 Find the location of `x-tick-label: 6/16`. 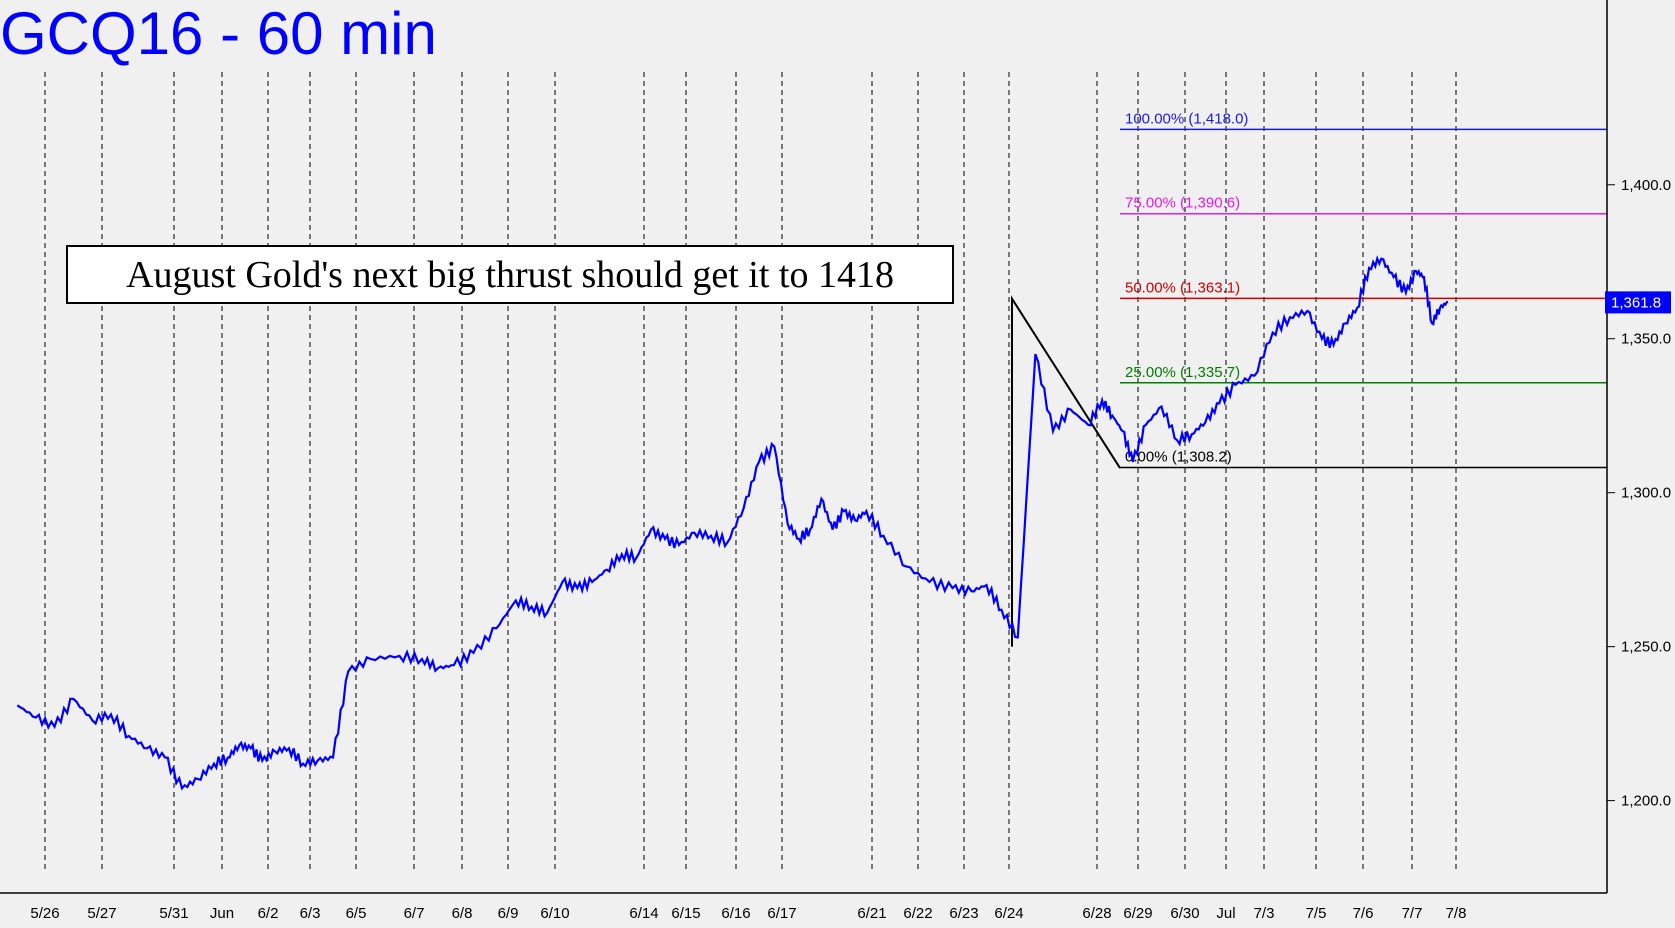

x-tick-label: 6/16 is located at coordinates (735, 913).